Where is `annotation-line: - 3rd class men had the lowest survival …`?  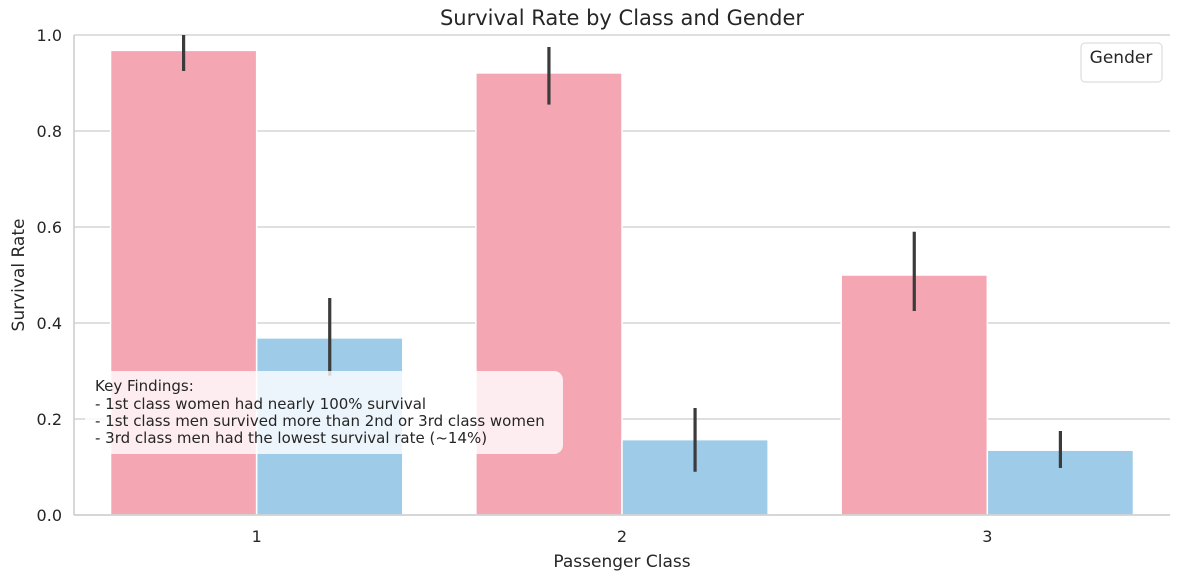
annotation-line: - 3rd class men had the lowest survival … is located at coordinates (291, 438).